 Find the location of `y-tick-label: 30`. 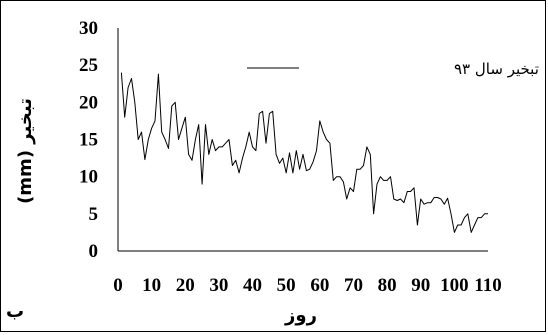

y-tick-label: 30 is located at coordinates (88, 28).